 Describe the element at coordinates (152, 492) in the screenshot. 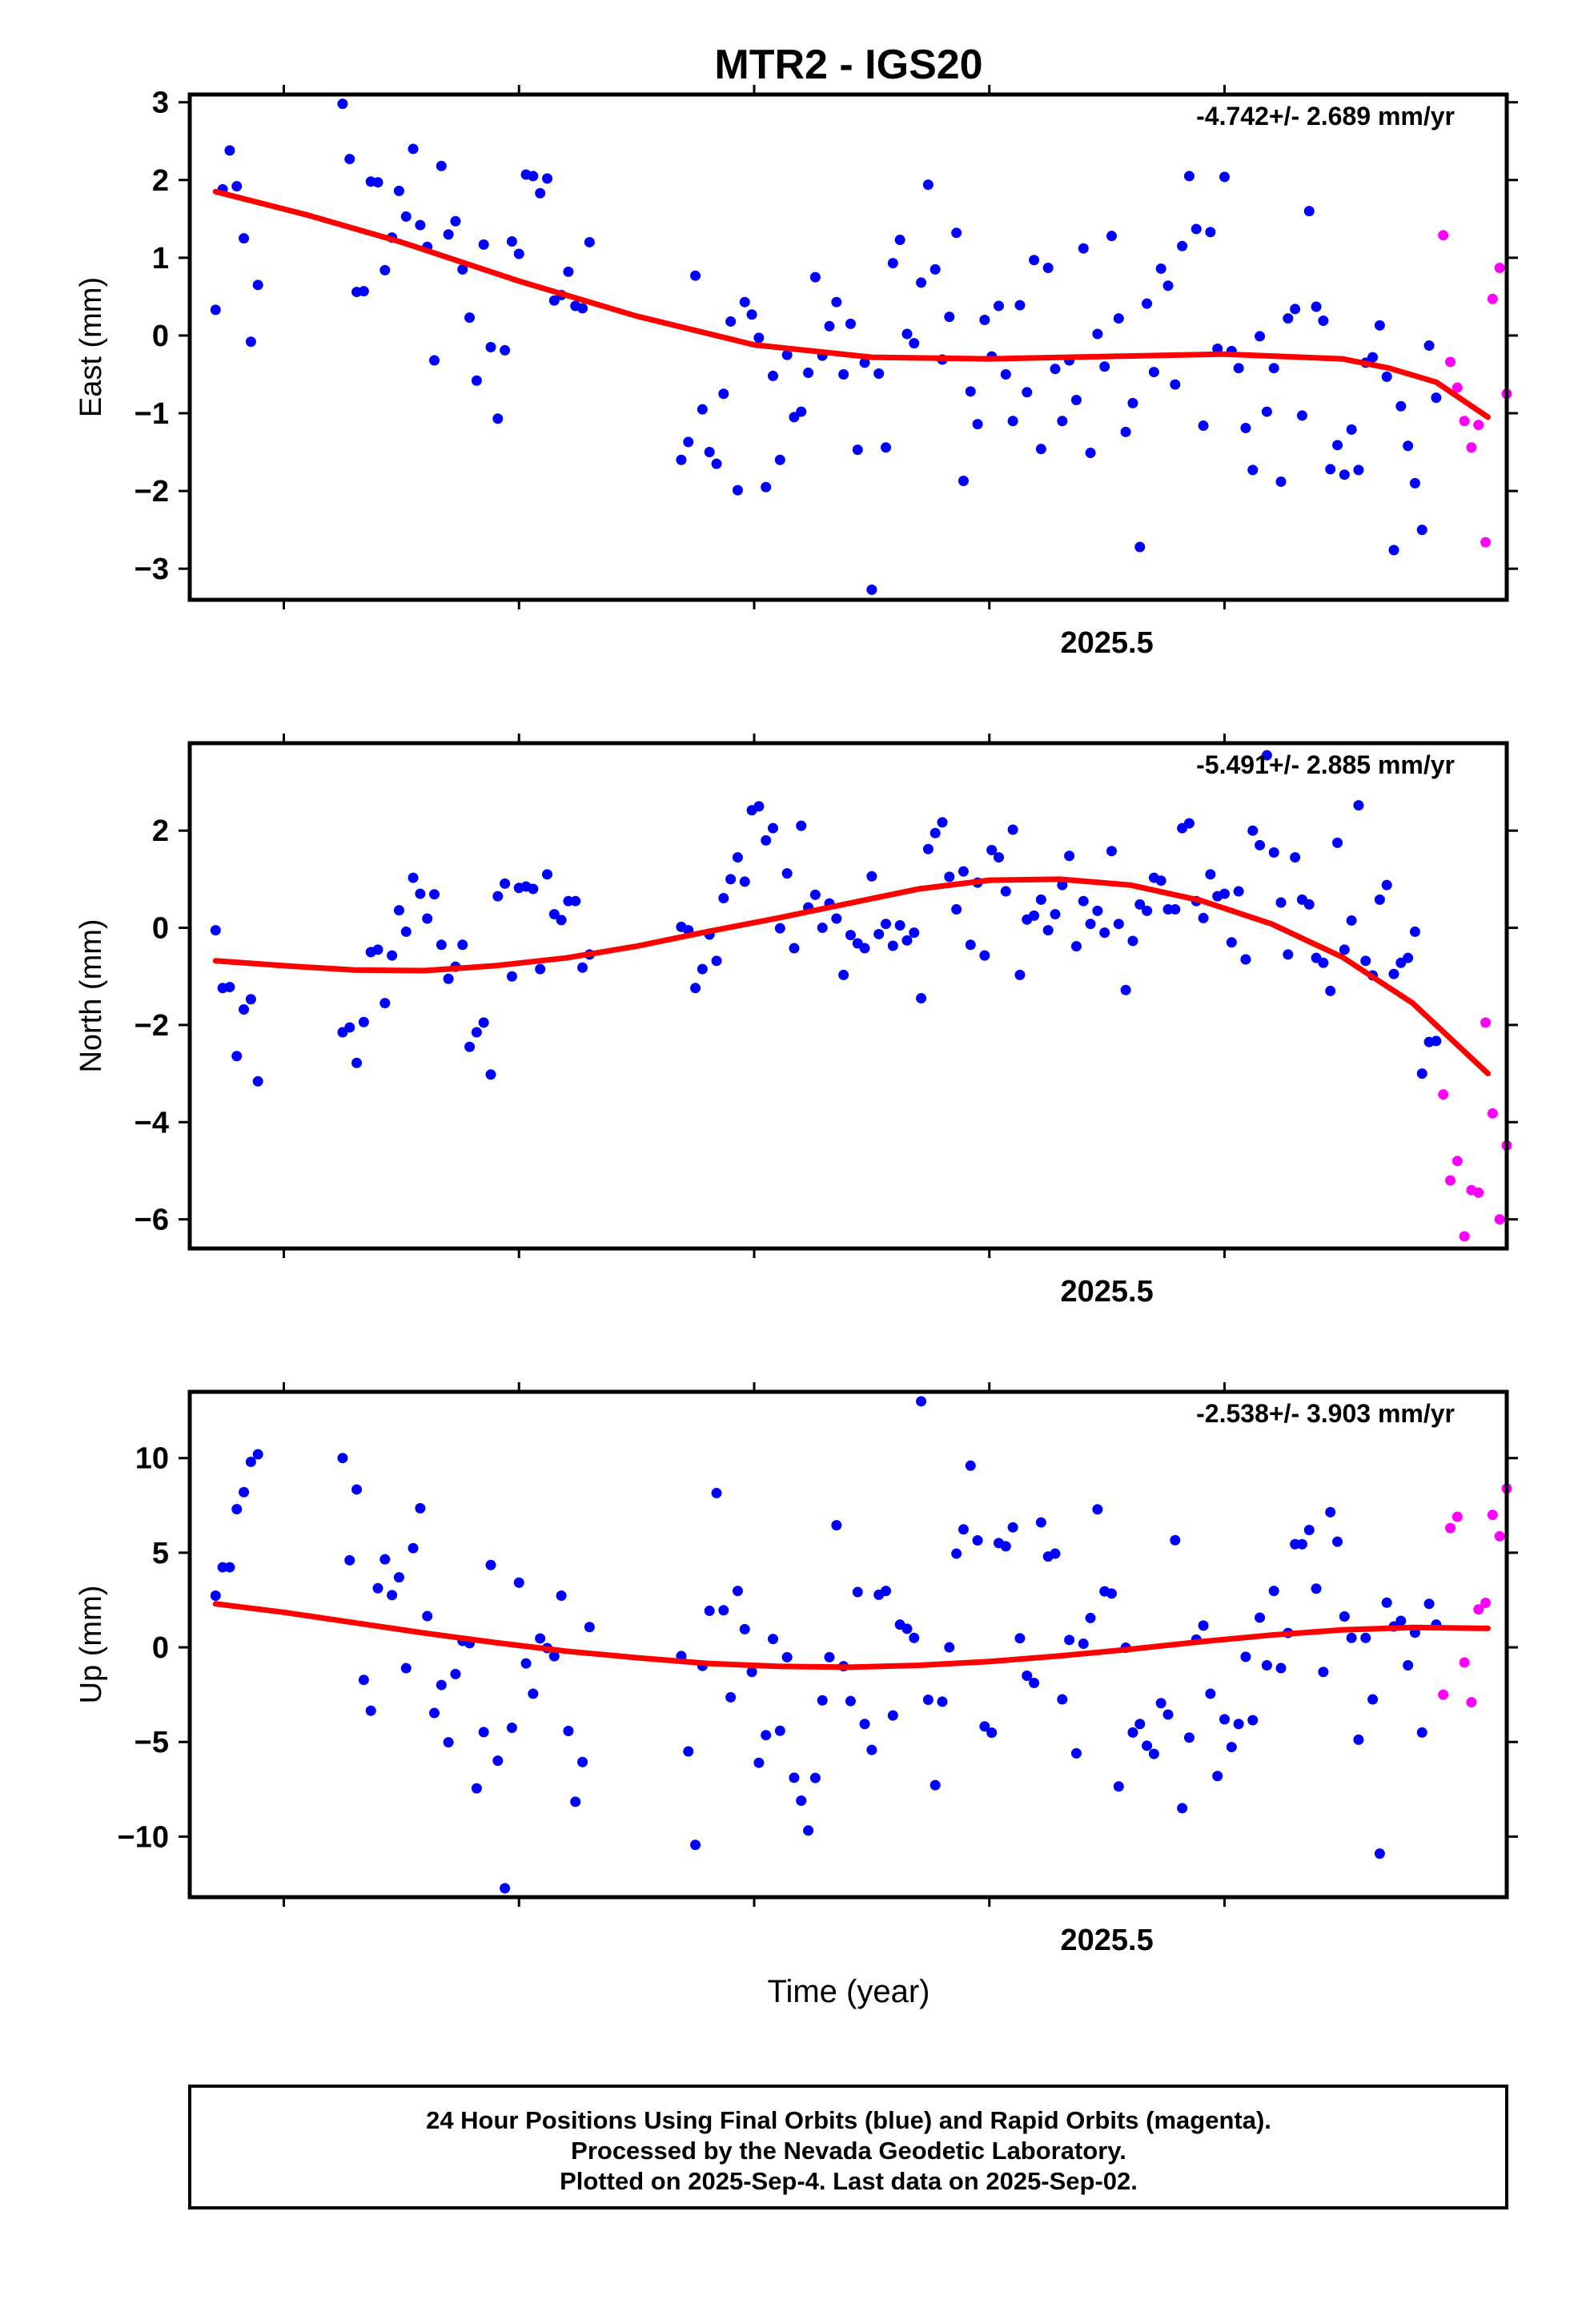

I see `east-y-tick-label: −2` at that location.